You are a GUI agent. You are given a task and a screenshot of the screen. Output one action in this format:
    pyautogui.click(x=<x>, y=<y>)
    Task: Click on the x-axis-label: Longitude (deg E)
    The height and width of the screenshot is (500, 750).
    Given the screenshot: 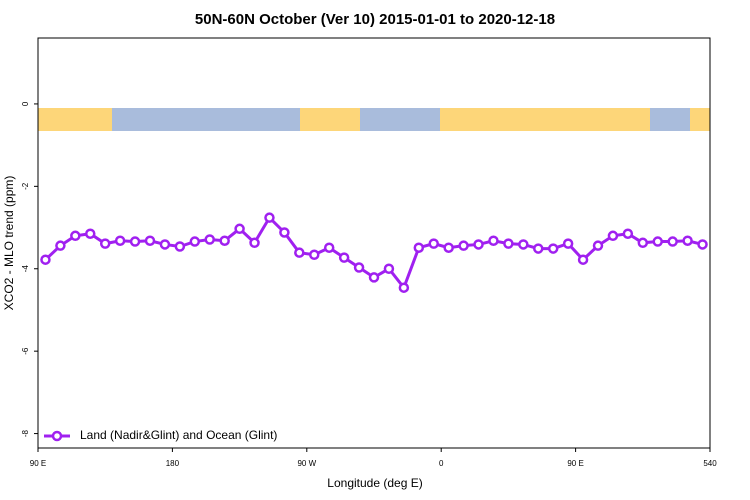 What is the action you would take?
    pyautogui.click(x=374, y=483)
    